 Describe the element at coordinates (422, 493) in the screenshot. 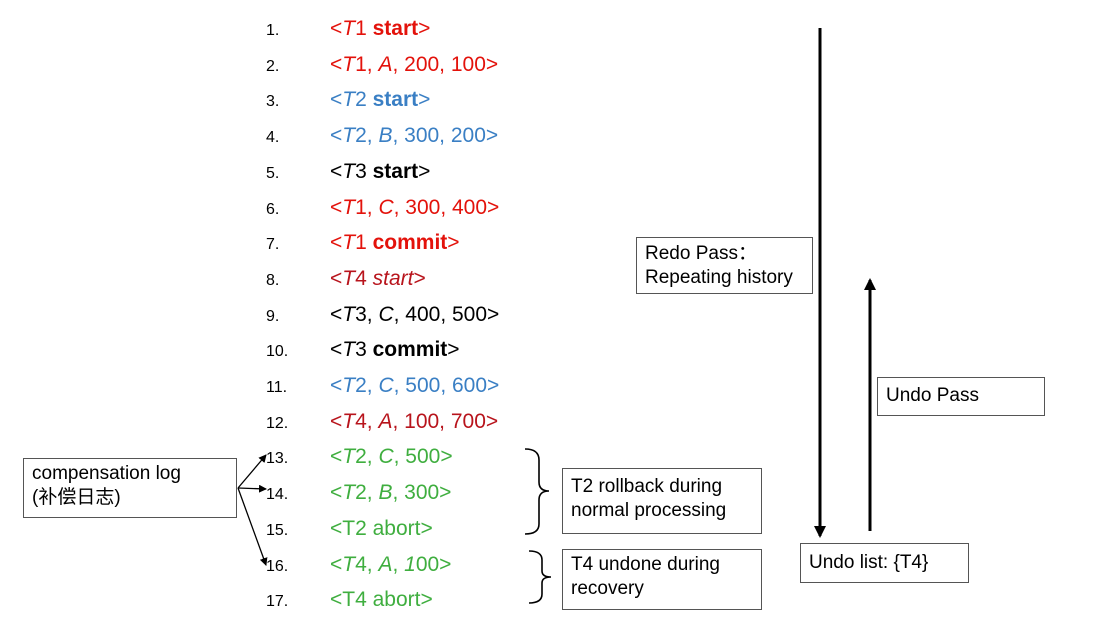

I see `log-record-part: , 300>` at that location.